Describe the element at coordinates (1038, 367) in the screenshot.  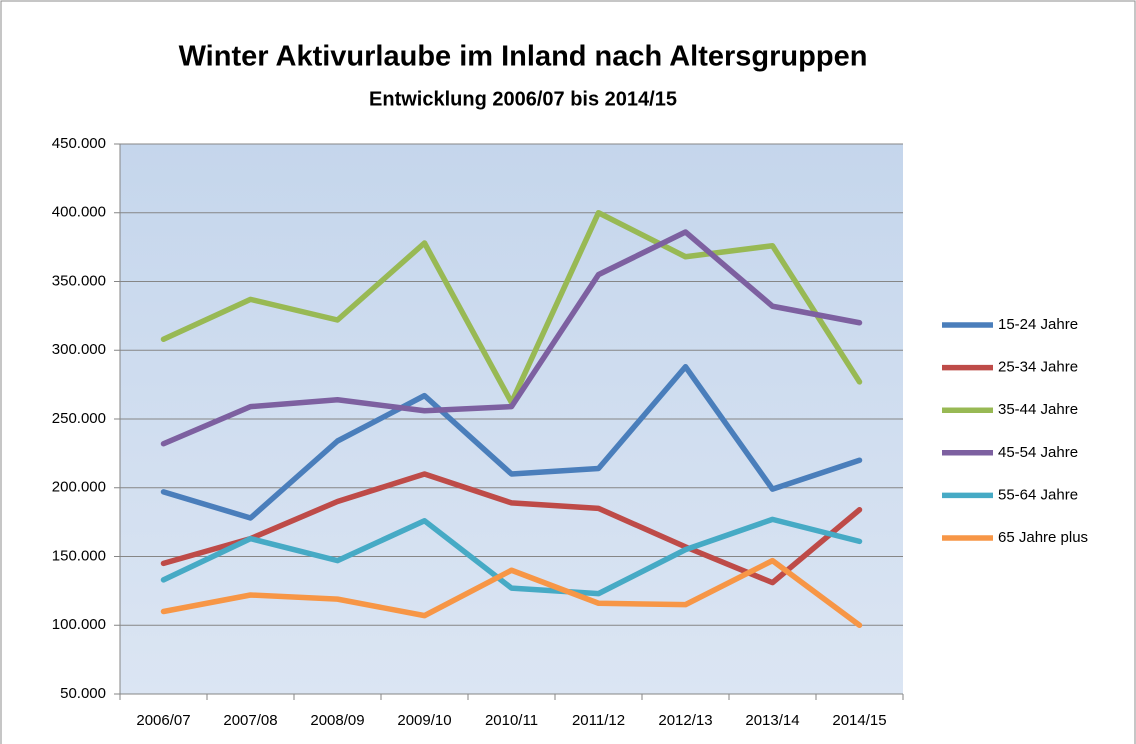
I see `legend-label: 25-34 Jahre` at that location.